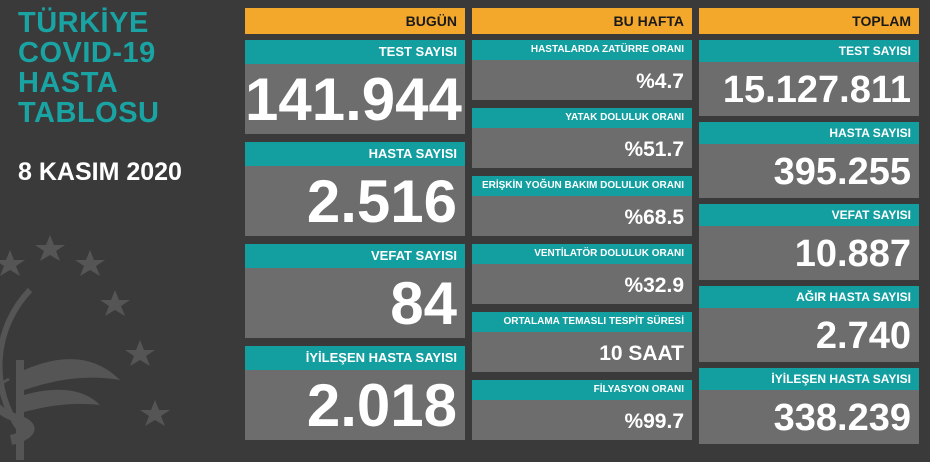  I want to click on today-death-card: VEFAT SAYISI 84, so click(355, 291).